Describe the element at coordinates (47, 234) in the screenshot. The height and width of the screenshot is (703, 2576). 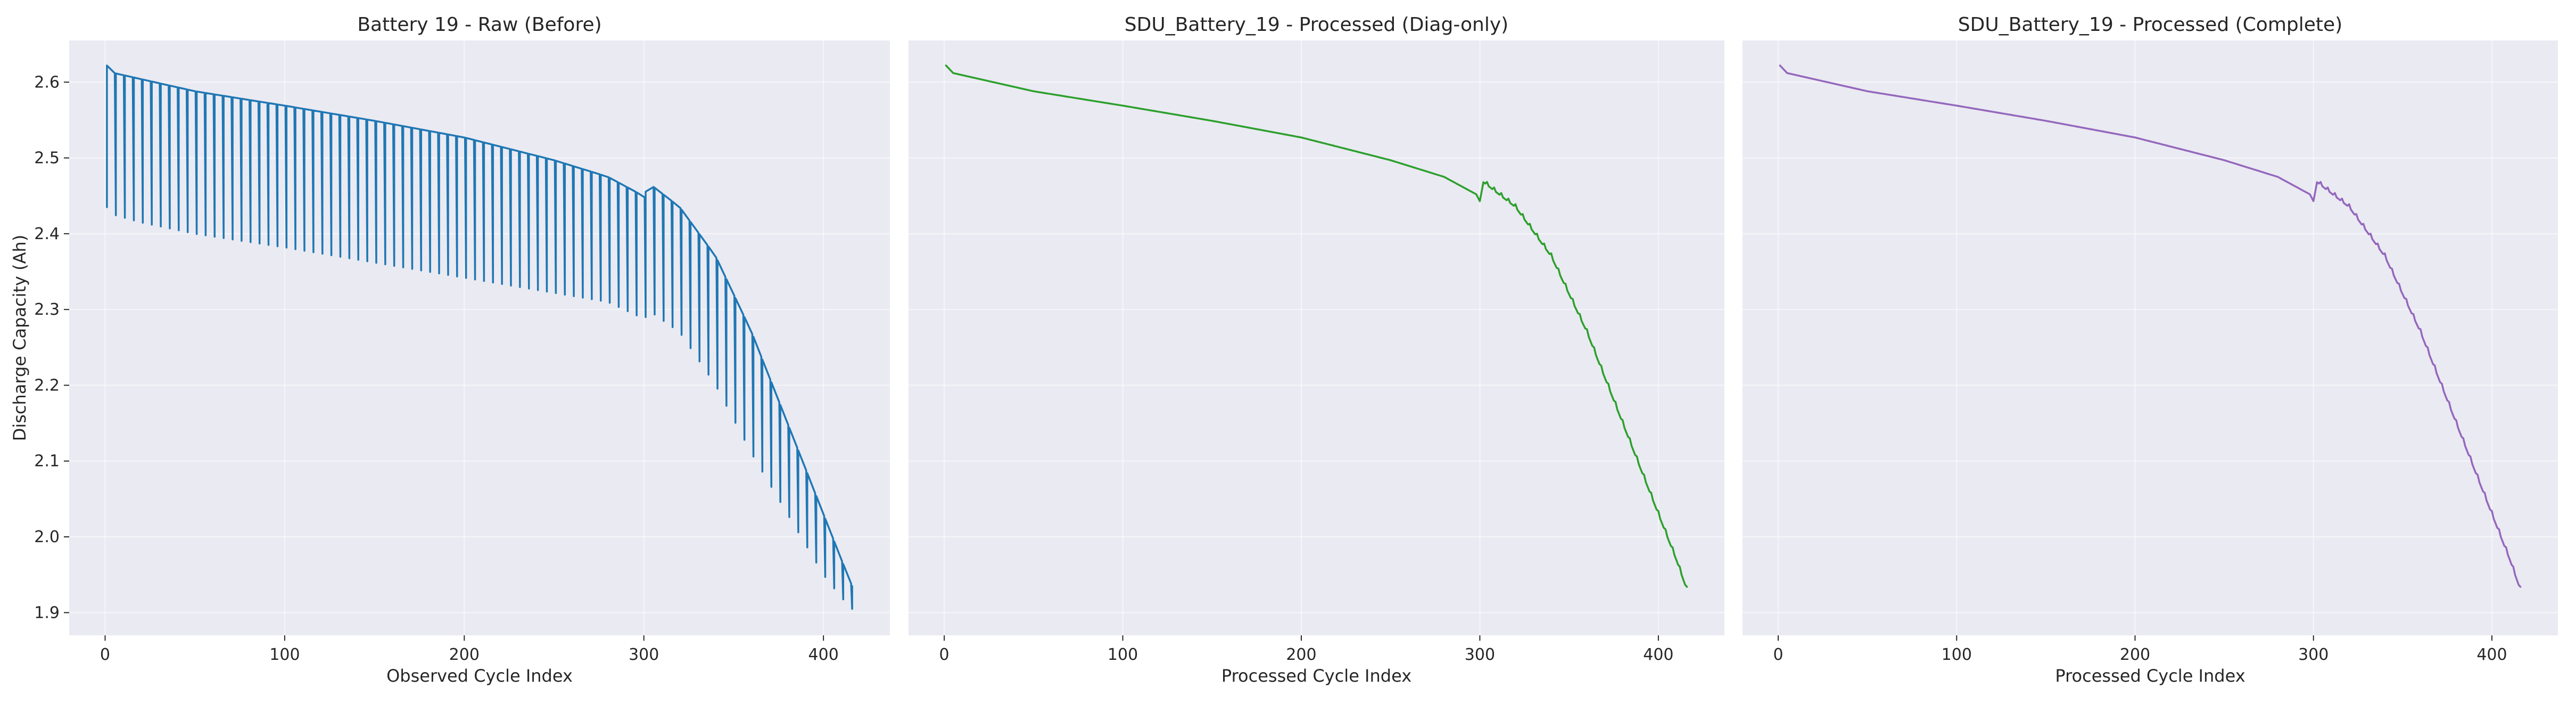
I see `y-tick-label: 2.4` at that location.